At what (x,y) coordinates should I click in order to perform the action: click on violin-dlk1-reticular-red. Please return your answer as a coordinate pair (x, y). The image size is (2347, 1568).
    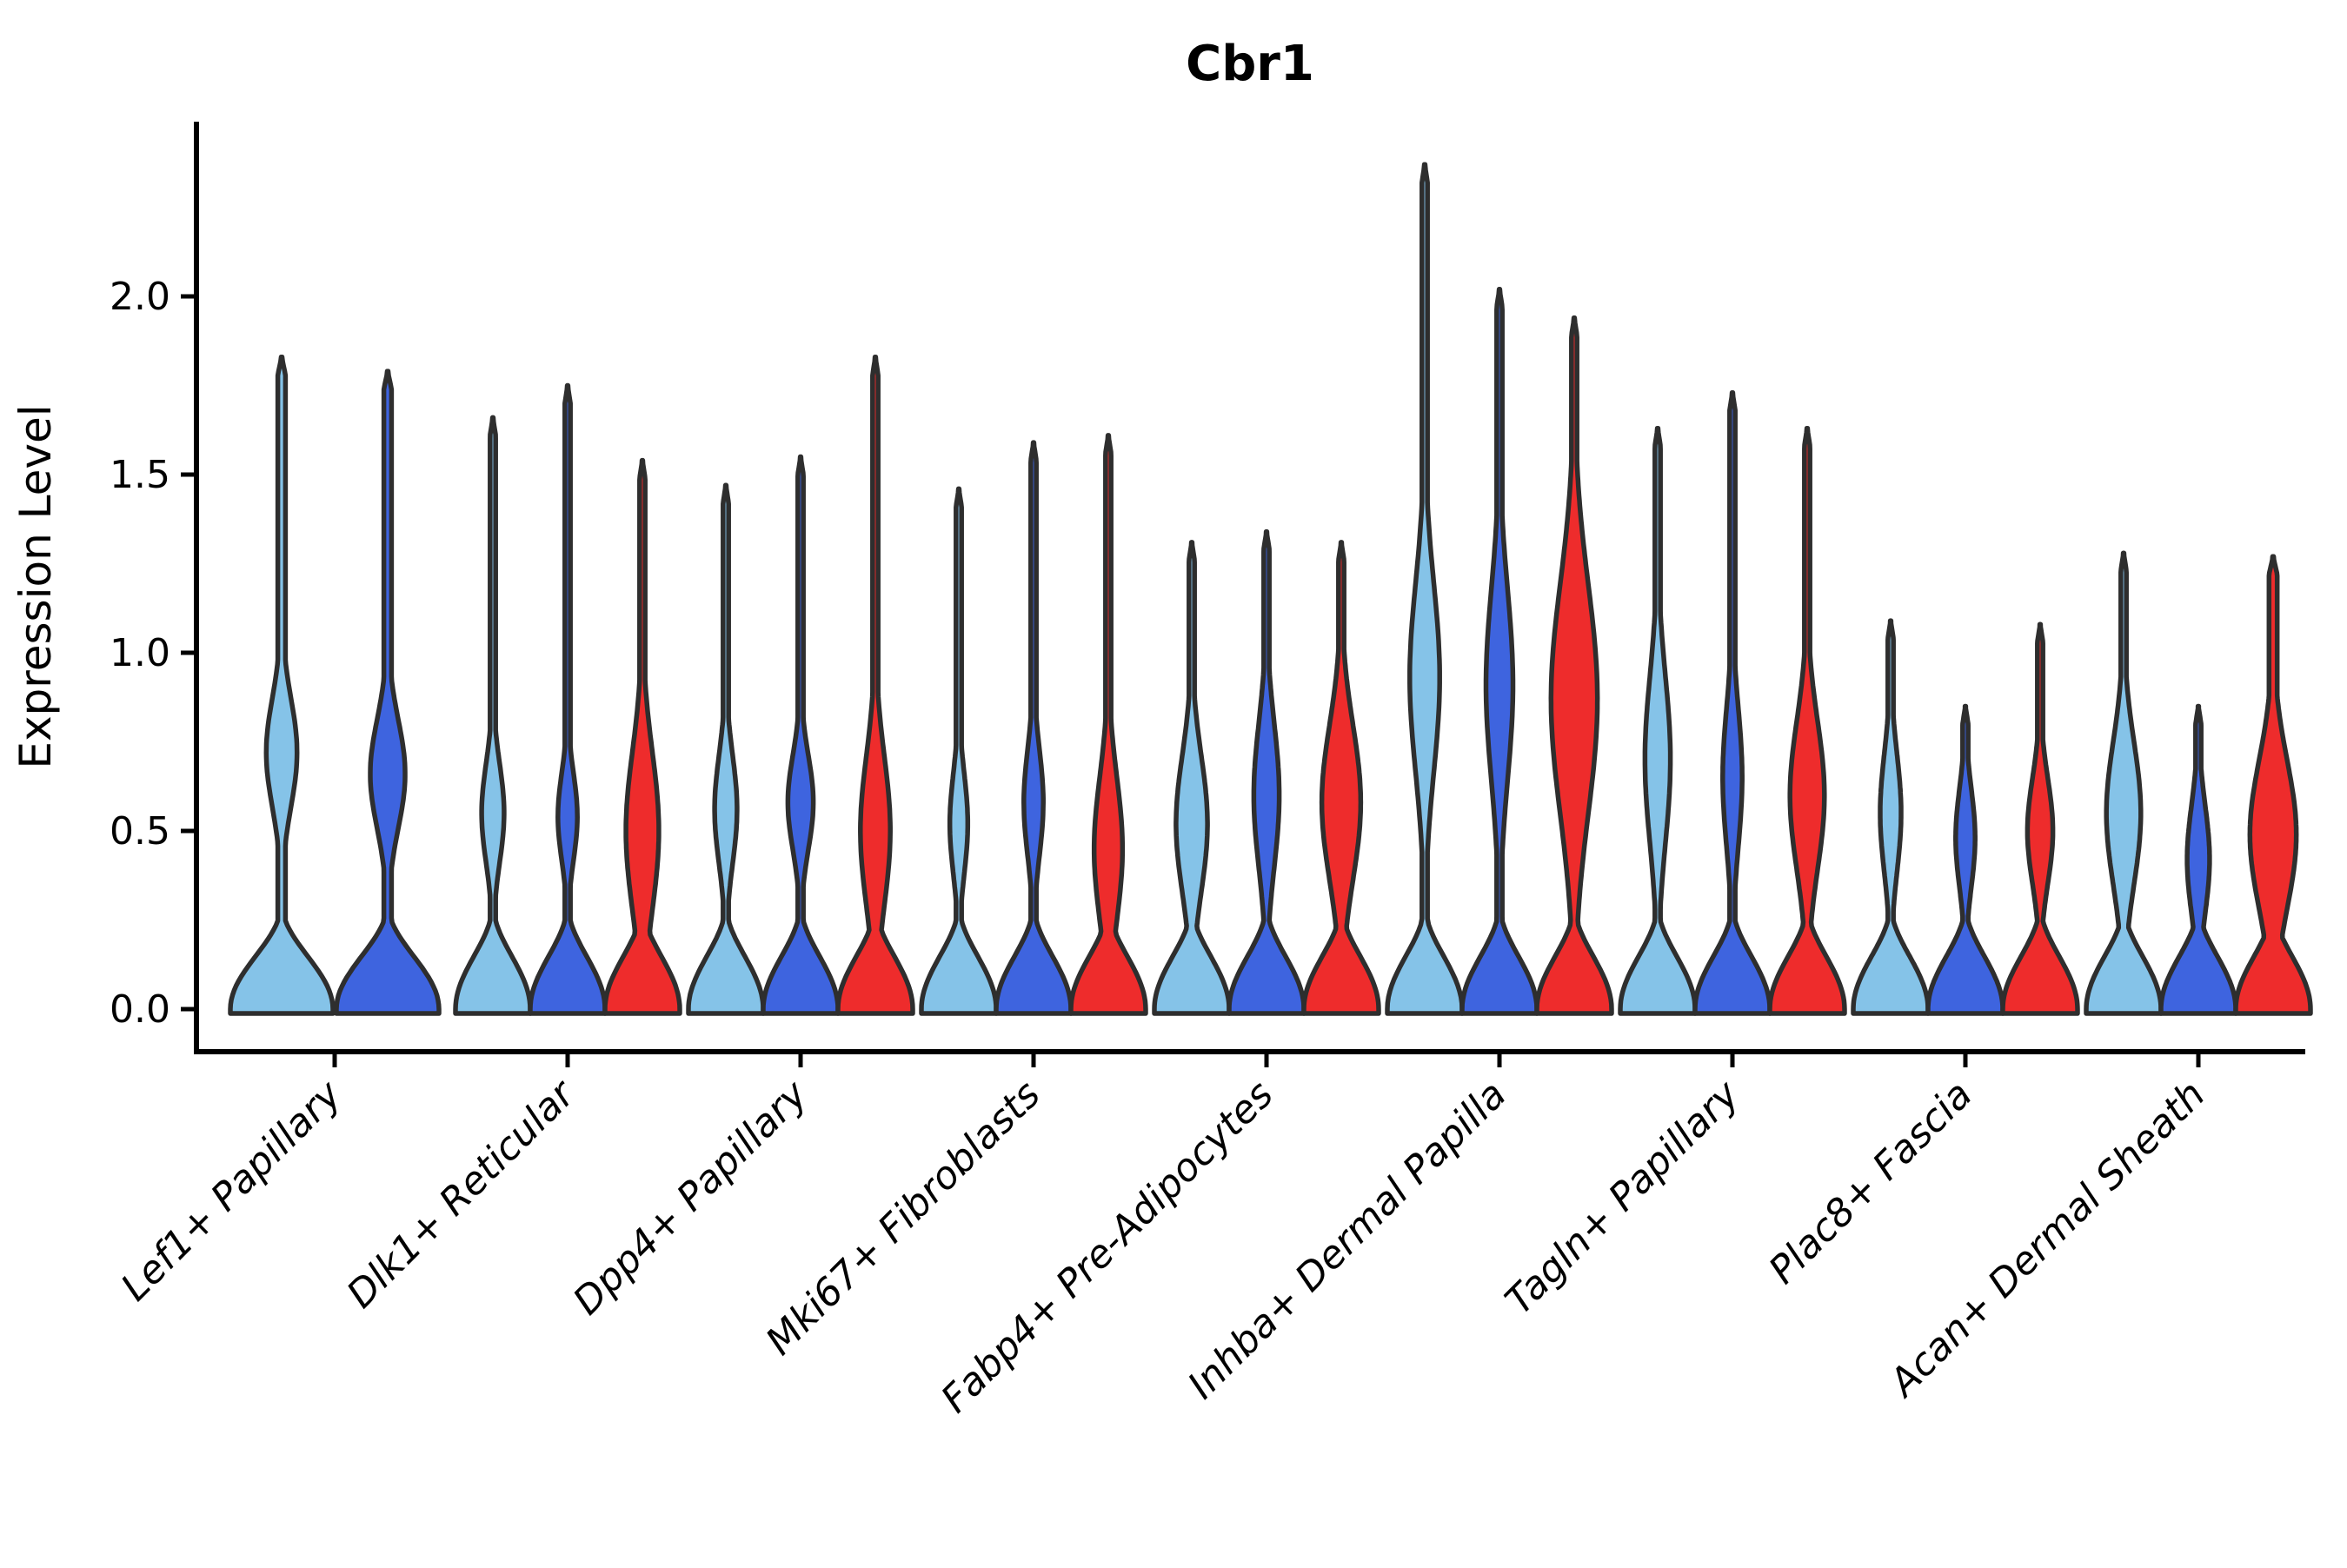
    Looking at the image, I should click on (642, 736).